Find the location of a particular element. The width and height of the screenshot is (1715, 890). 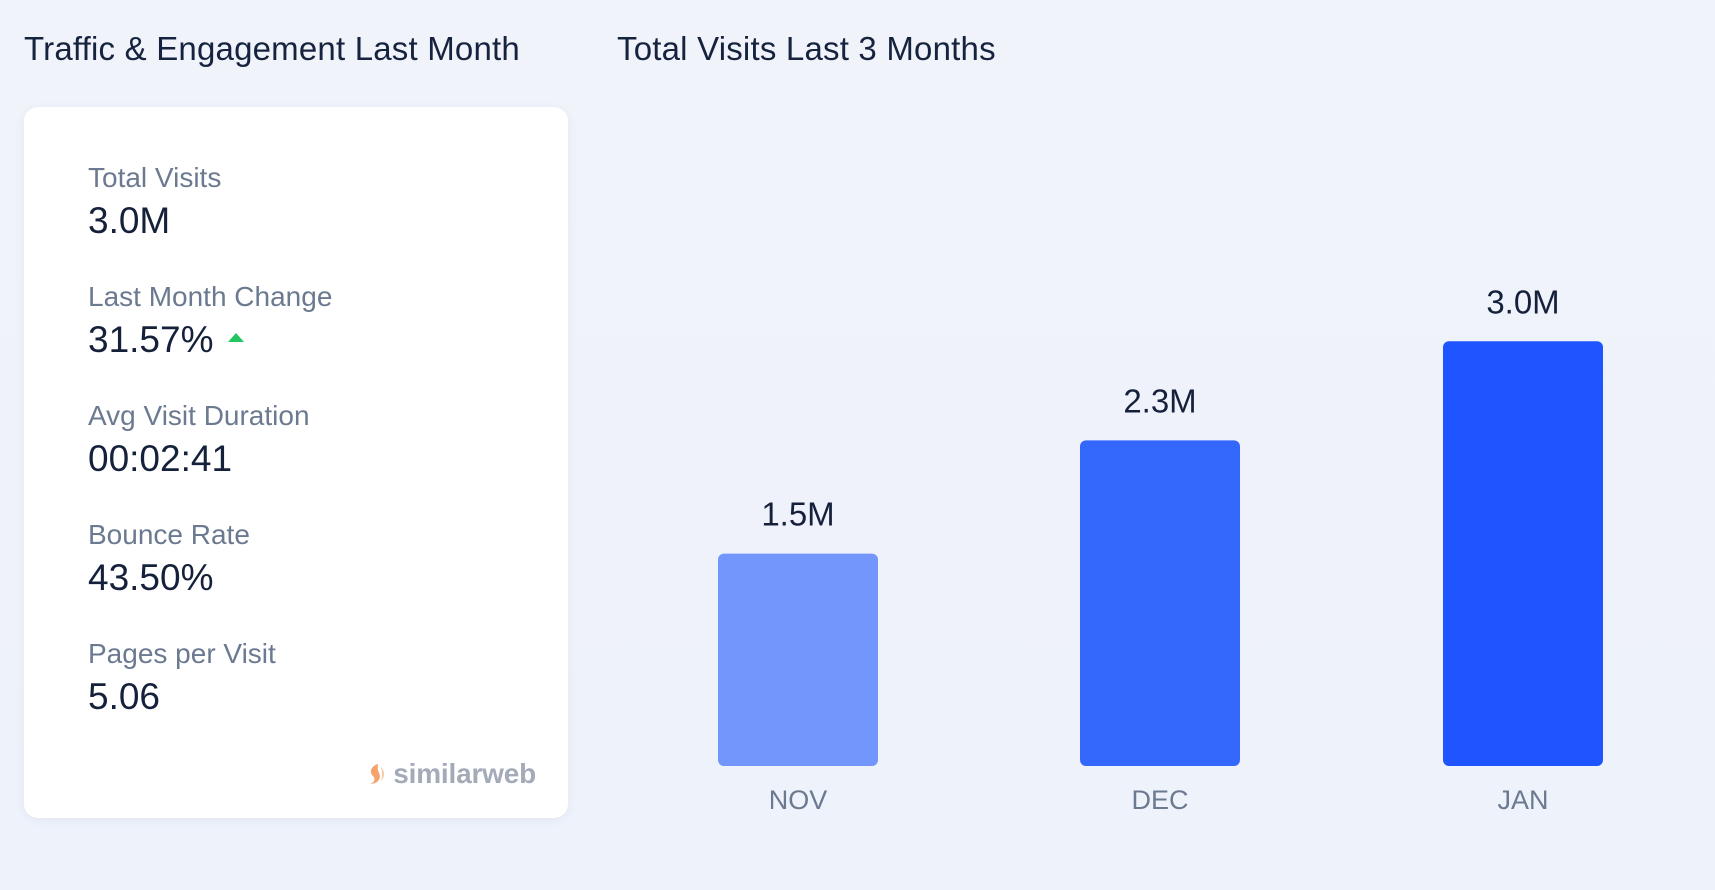

bar-jan is located at coordinates (1523, 553).